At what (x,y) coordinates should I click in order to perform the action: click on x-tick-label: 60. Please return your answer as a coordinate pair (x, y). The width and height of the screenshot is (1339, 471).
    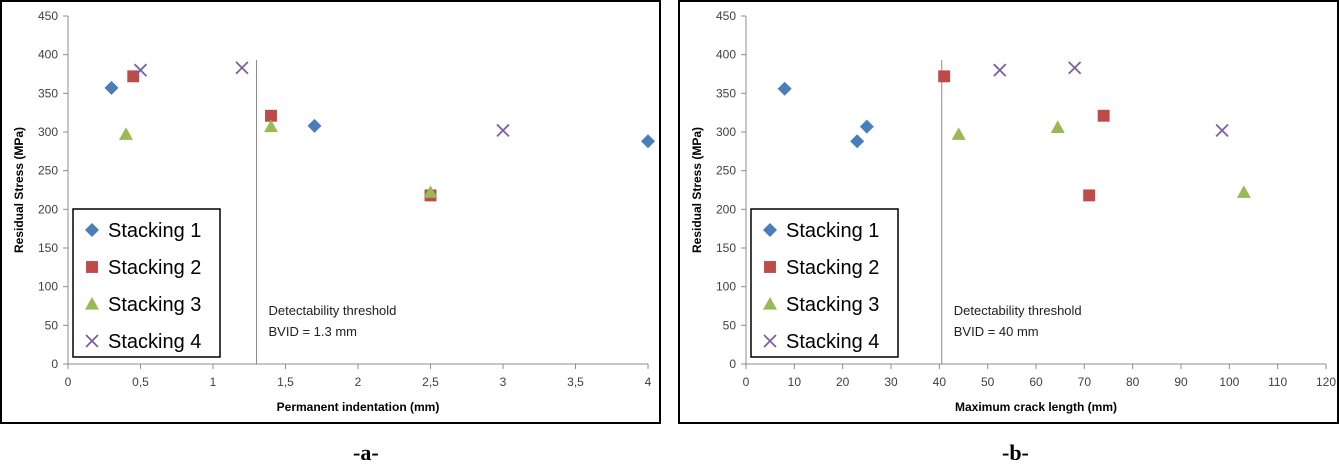
    Looking at the image, I should click on (1036, 382).